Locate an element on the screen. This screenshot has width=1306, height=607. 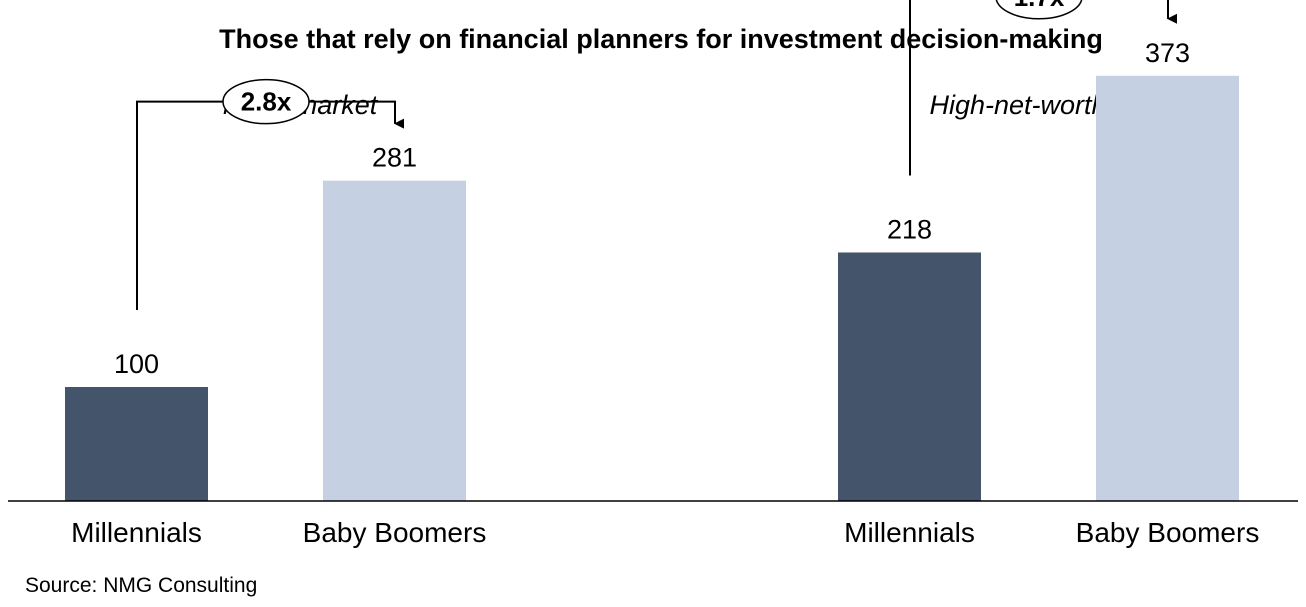
panel-title-high-net-worth: High-net-worth is located at coordinates (1017, 105).